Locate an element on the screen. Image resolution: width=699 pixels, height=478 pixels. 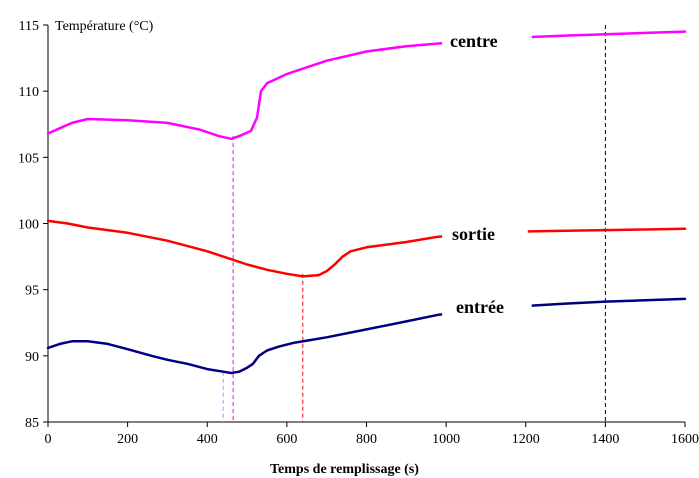
y-tick-label: 105 is located at coordinates (28, 158).